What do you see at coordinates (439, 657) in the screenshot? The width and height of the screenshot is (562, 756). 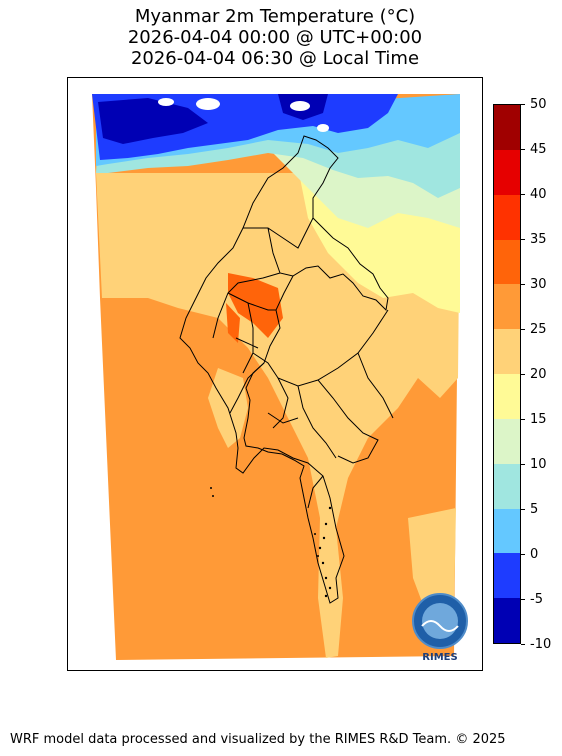 I see `logo-label: RIMES` at bounding box center [439, 657].